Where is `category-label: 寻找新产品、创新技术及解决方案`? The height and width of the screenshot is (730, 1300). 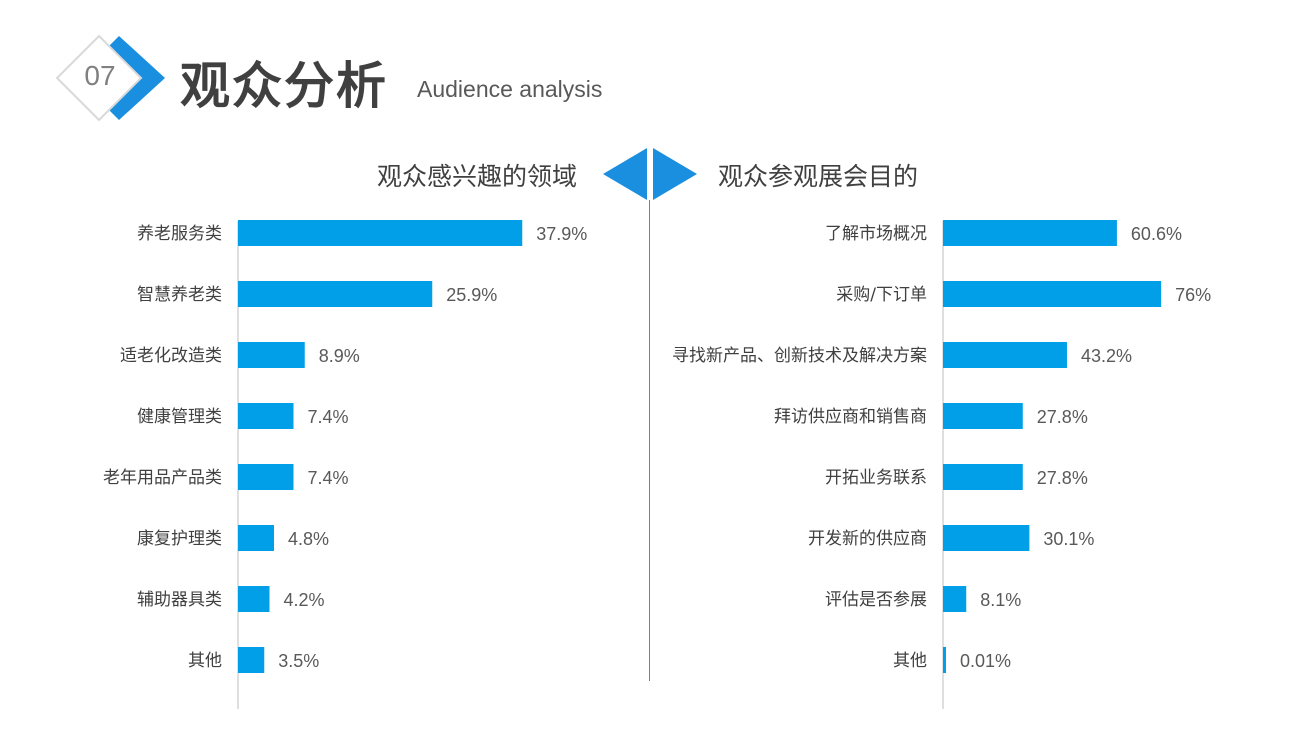 category-label: 寻找新产品、创新技术及解决方案 is located at coordinates (799, 356).